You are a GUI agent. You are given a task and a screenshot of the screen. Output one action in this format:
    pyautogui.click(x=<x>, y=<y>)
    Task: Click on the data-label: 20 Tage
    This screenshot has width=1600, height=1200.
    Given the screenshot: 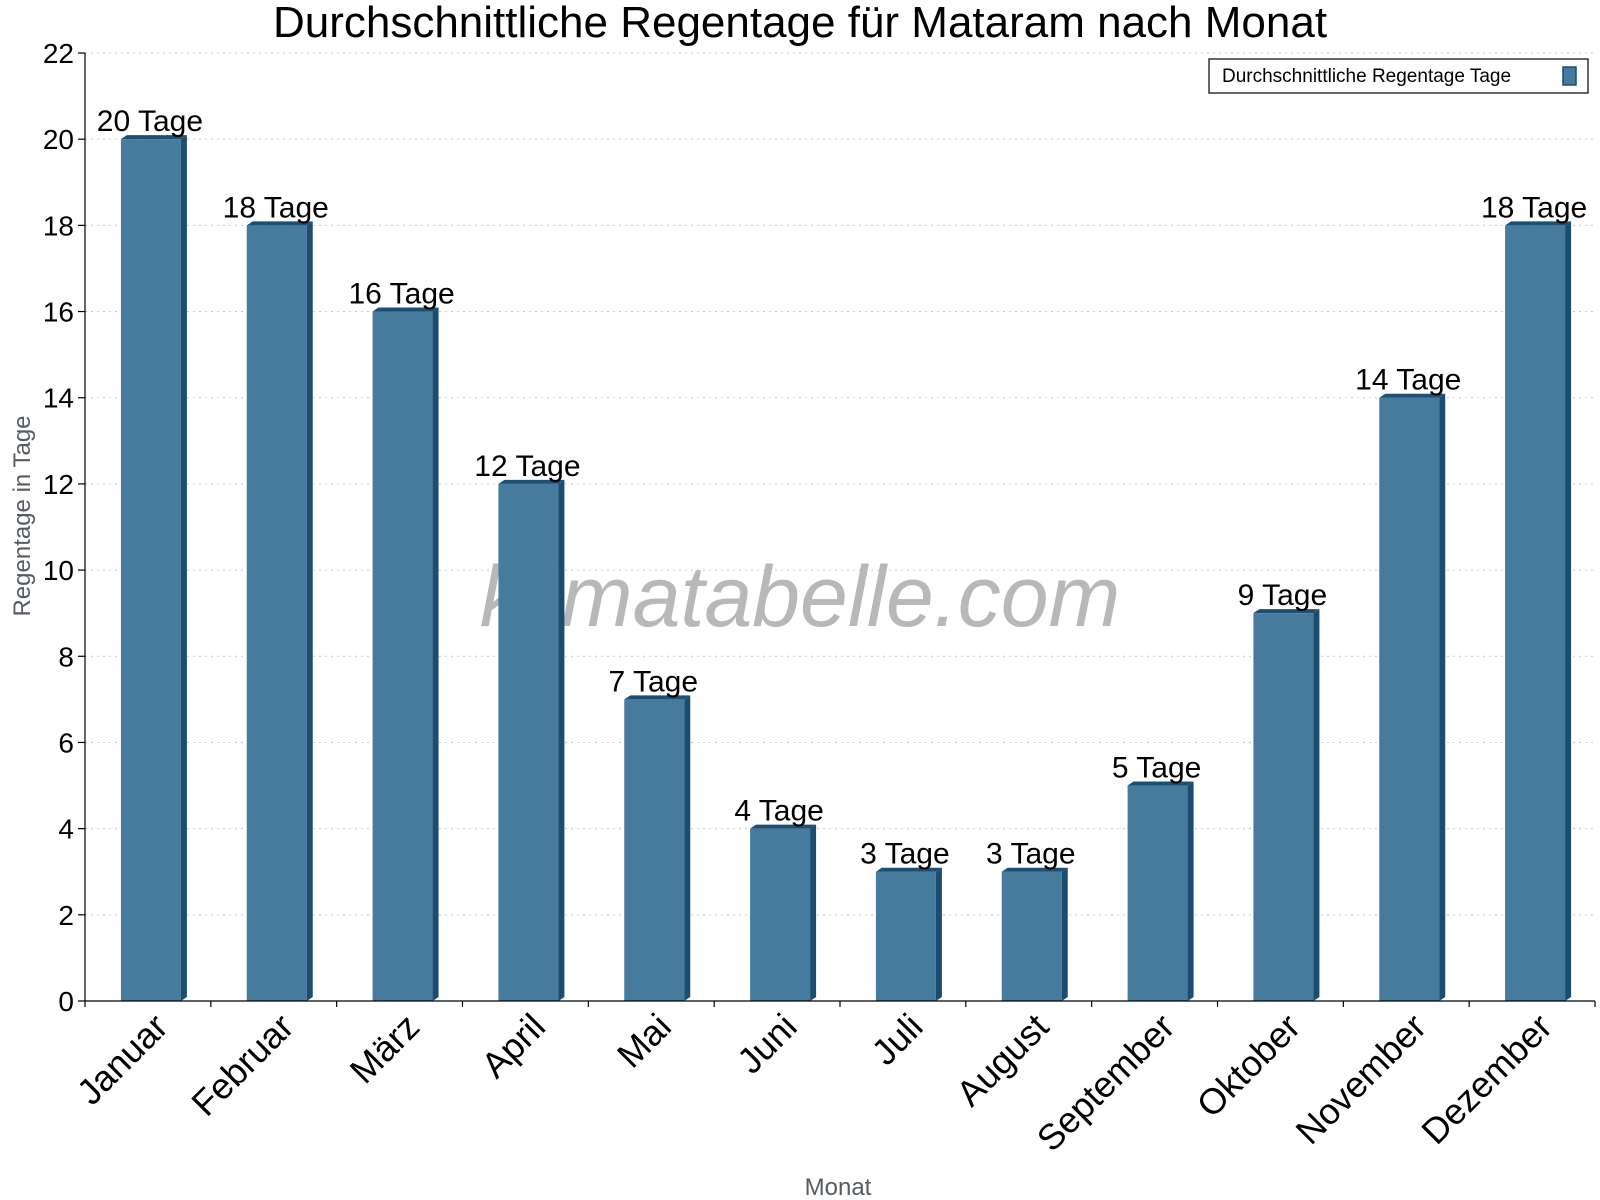 What is the action you would take?
    pyautogui.click(x=150, y=121)
    